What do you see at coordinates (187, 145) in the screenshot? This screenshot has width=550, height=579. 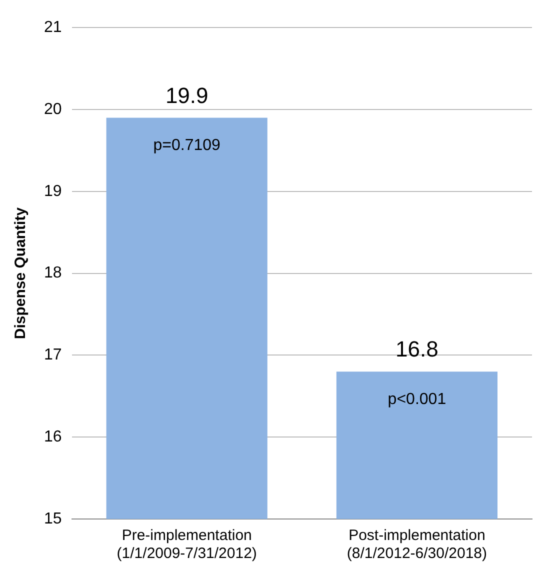 I see `annotation: p=0.7109` at bounding box center [187, 145].